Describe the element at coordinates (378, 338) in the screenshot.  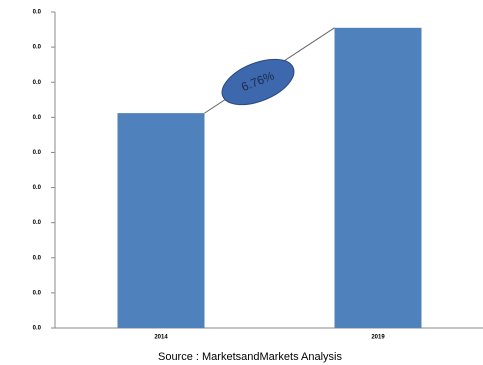
I see `x-tick-label: 2019` at that location.